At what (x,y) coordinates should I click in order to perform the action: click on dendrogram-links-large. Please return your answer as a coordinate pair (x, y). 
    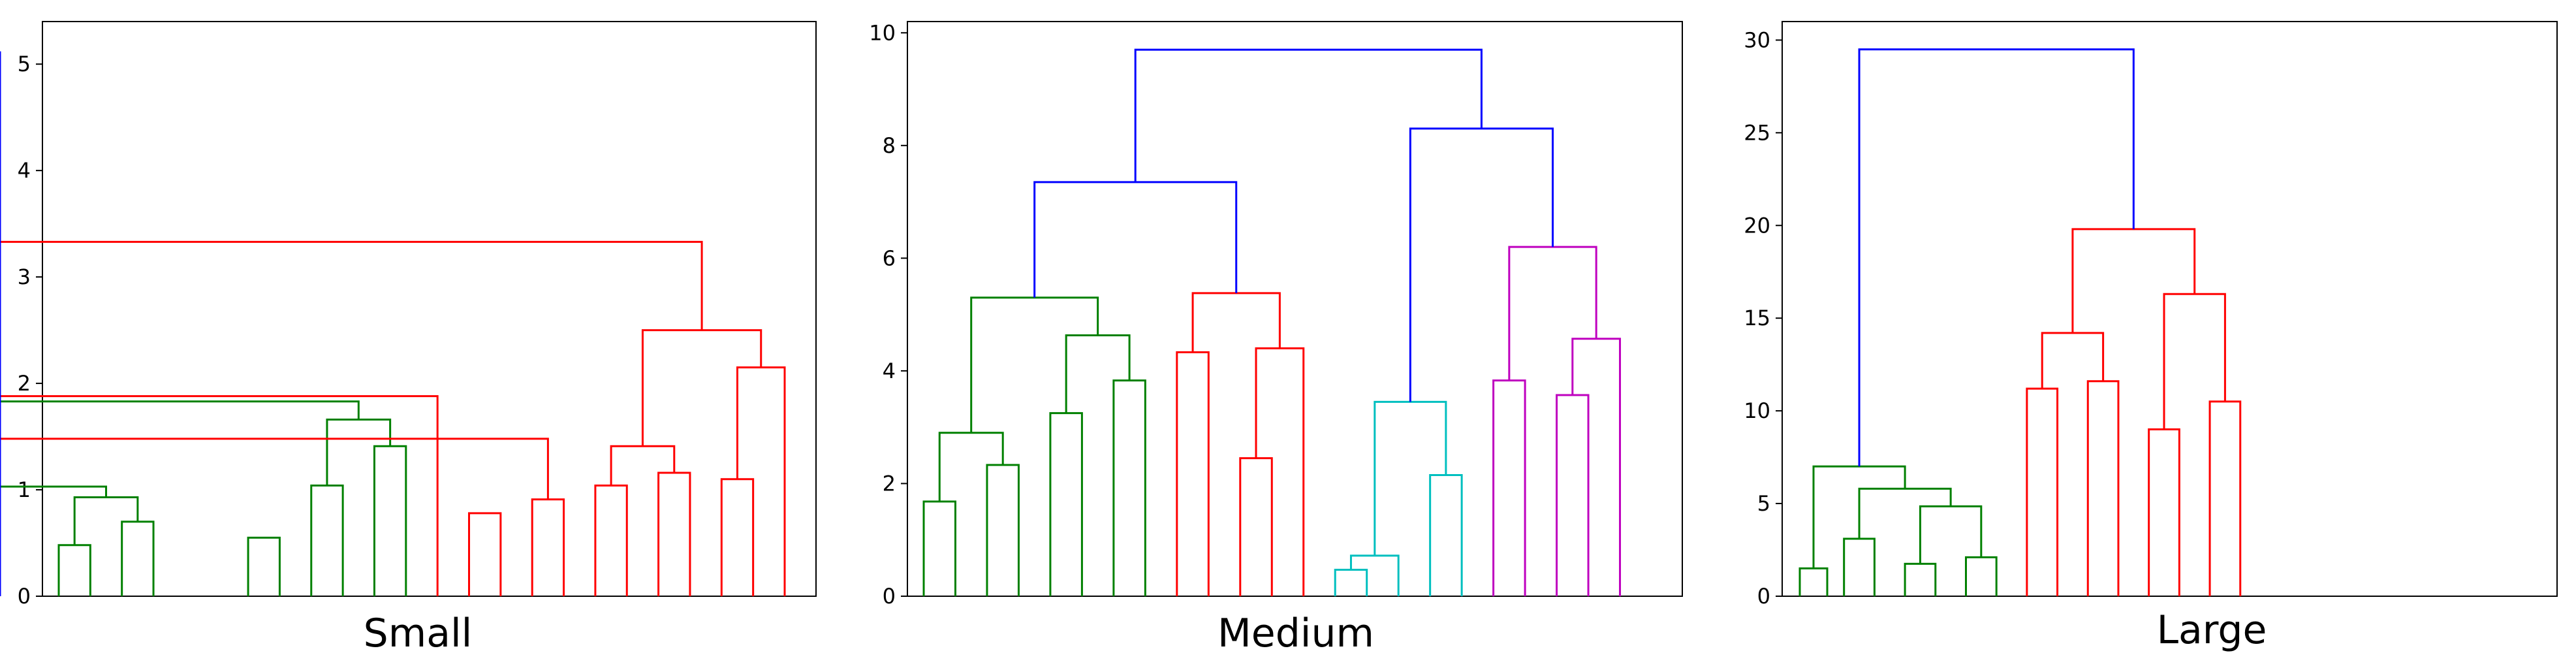
    Looking at the image, I should click on (2020, 322).